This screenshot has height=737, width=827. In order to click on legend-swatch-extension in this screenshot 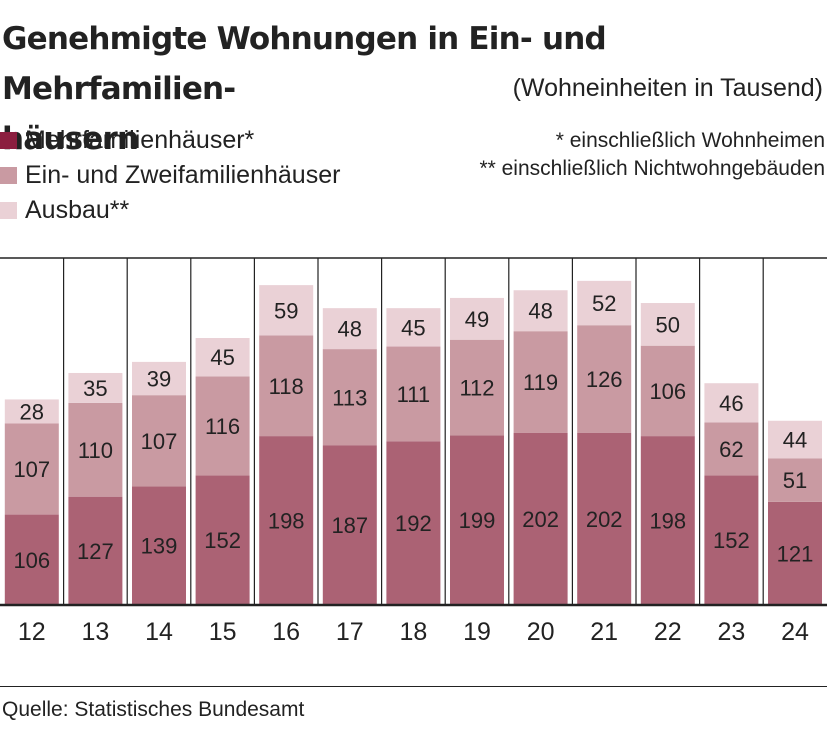, I will do `click(8, 210)`.